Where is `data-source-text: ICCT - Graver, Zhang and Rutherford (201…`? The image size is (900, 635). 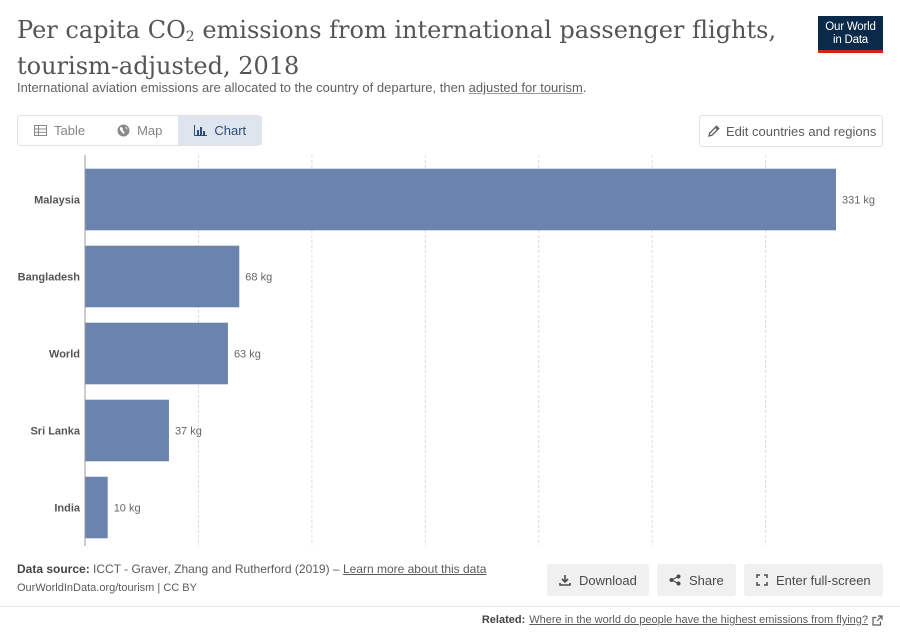
data-source-text: ICCT - Graver, Zhang and Rutherford (201… is located at coordinates (216, 569).